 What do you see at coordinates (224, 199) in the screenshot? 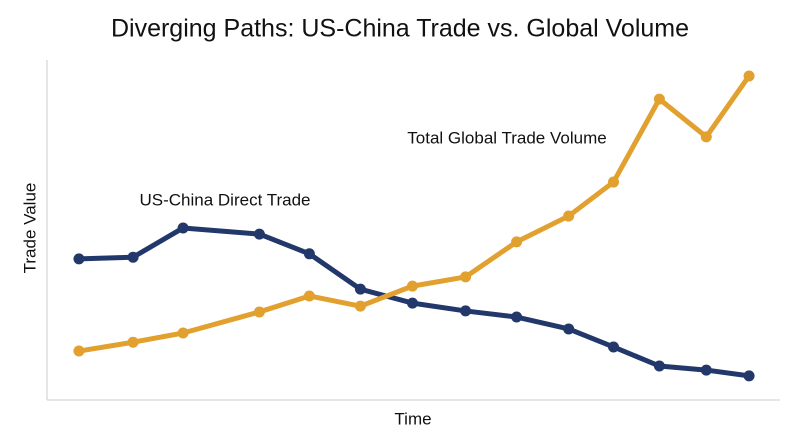
I see `series-label: US-China Direct Trade` at bounding box center [224, 199].